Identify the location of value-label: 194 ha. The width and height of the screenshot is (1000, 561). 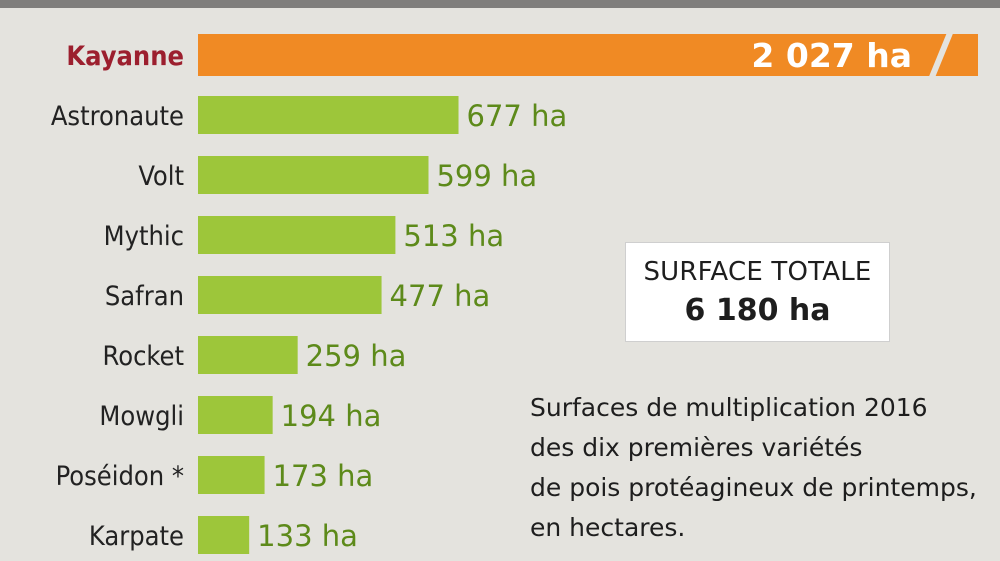
(331, 416).